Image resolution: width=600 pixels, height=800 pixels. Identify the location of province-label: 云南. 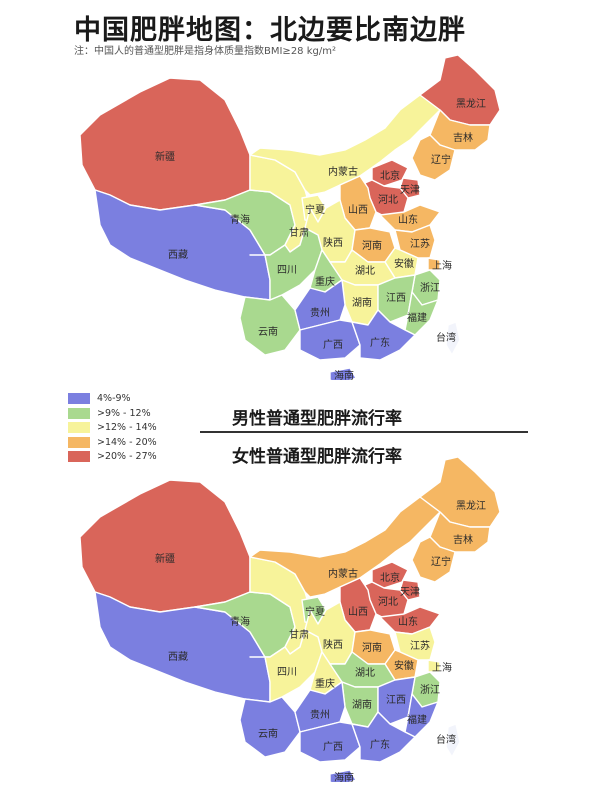
(268, 331).